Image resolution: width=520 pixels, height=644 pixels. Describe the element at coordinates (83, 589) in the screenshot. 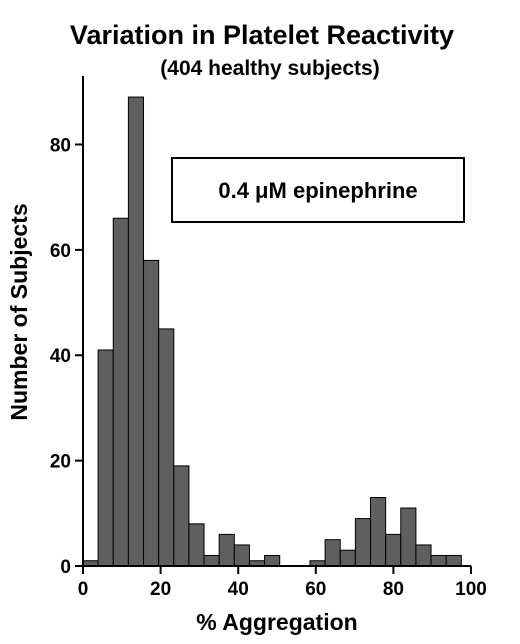

I see `x-tick-label: 0` at that location.